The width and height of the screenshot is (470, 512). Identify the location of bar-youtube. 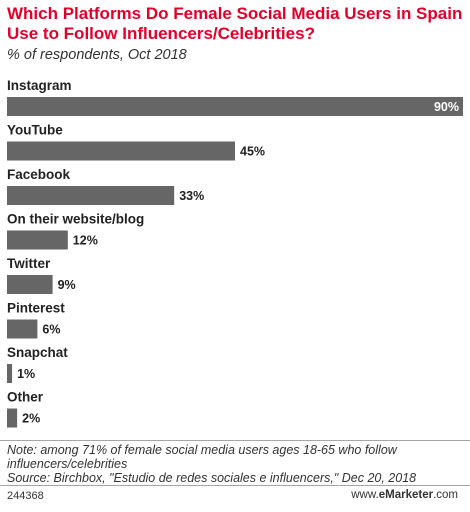
(121, 151).